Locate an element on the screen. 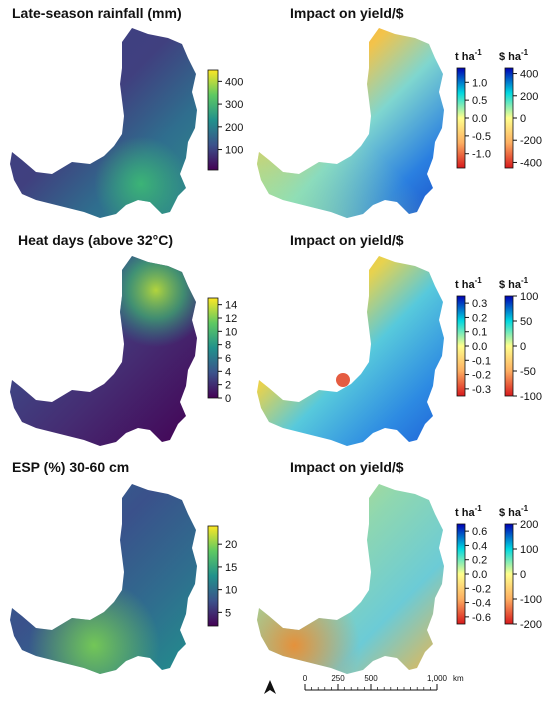 This screenshot has height=702, width=550. legend-left-3-tick-label-6: -0.3 is located at coordinates (481, 390).